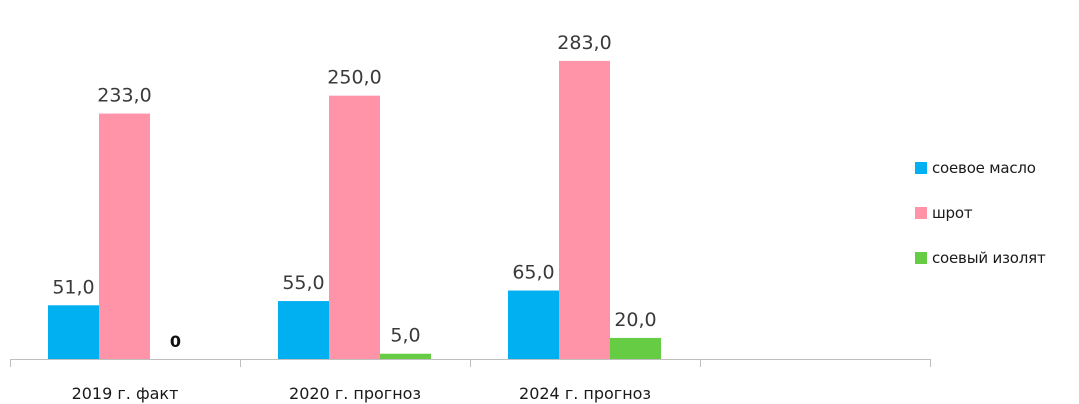 The height and width of the screenshot is (404, 1079). What do you see at coordinates (984, 168) in the screenshot?
I see `legend-label: соевое масло` at bounding box center [984, 168].